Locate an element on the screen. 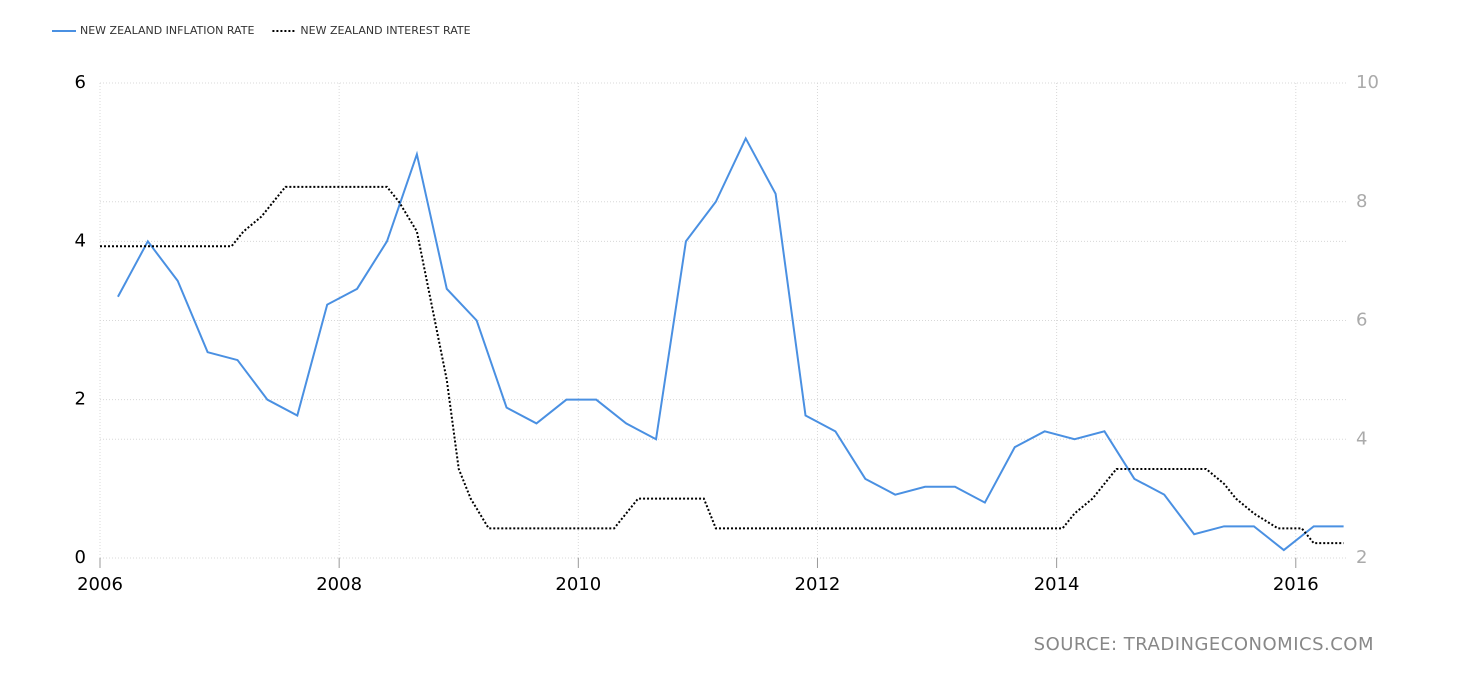 The image size is (1460, 680). legend-label: NEW ZEALAND INTEREST RATE is located at coordinates (385, 30).